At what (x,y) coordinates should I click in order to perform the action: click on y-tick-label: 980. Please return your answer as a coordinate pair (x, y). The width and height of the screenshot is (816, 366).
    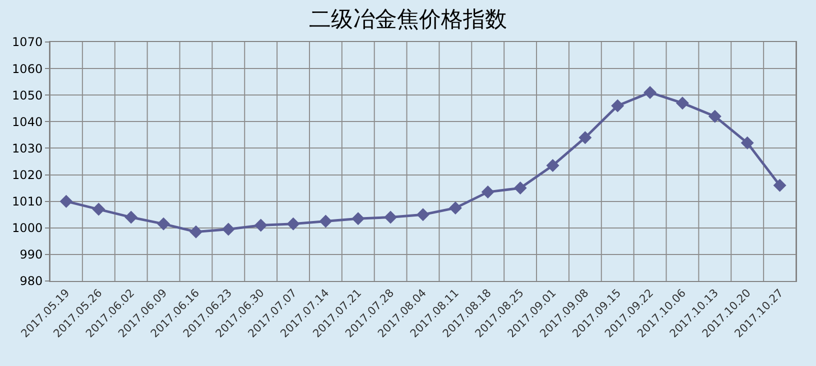
    Looking at the image, I should click on (31, 281).